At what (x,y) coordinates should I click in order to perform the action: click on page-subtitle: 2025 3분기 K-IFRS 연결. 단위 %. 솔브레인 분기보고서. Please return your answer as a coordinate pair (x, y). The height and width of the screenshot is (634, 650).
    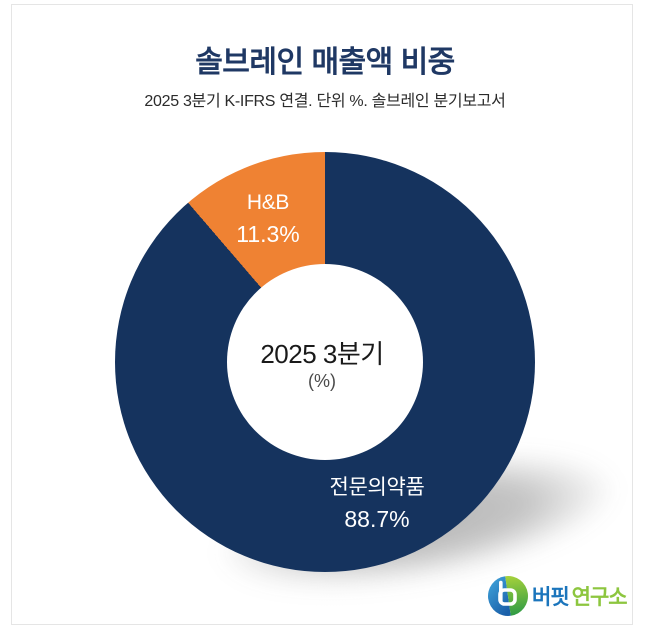
    Looking at the image, I should click on (325, 101).